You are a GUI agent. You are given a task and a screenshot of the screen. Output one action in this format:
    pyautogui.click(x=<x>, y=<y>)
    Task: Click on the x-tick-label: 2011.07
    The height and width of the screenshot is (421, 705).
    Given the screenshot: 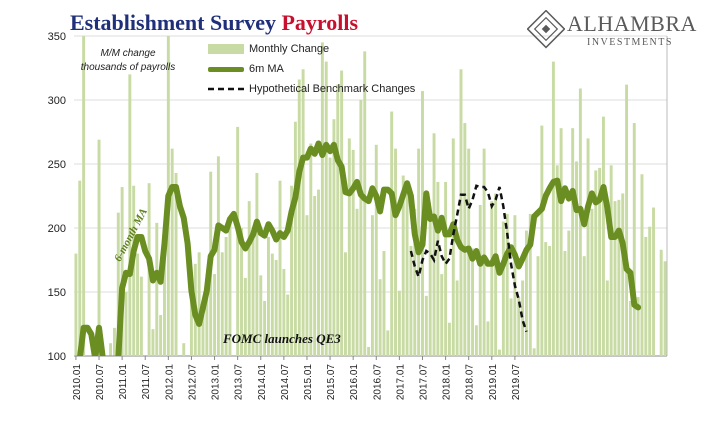 What is the action you would take?
    pyautogui.click(x=146, y=382)
    